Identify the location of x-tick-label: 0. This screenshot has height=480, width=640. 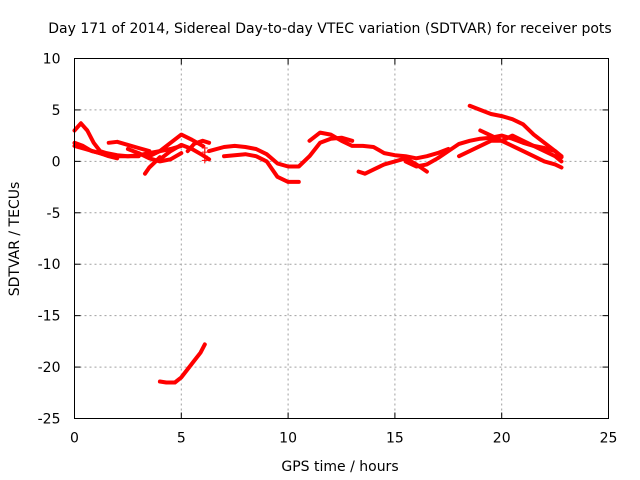
(74, 439).